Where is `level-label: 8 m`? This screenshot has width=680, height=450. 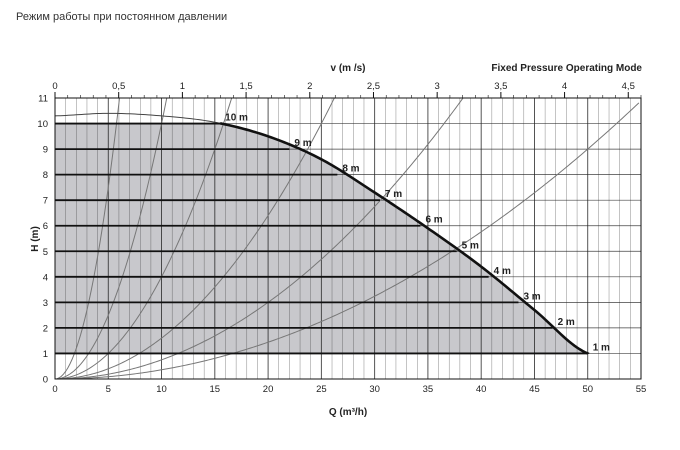 level-label: 8 m is located at coordinates (350, 169).